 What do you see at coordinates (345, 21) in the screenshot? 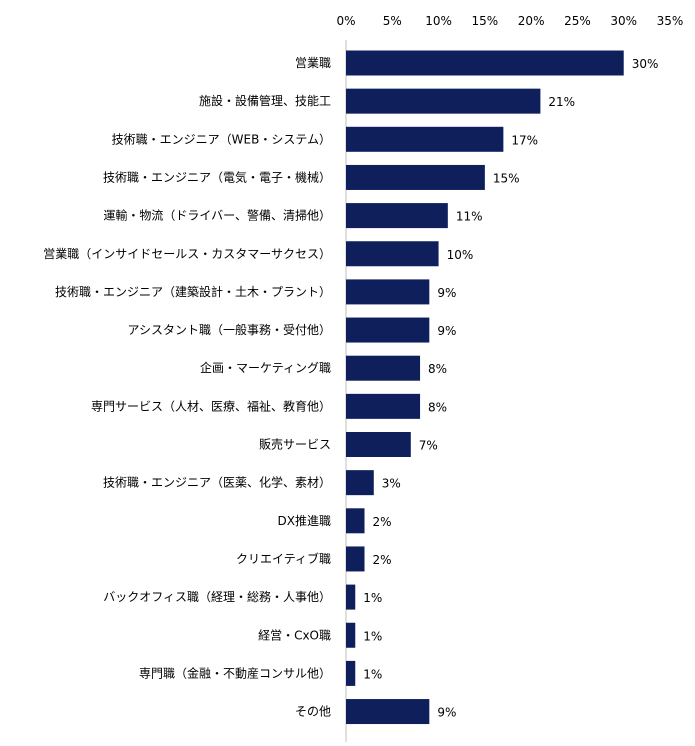
I see `x-tick-label: 0%` at bounding box center [345, 21].